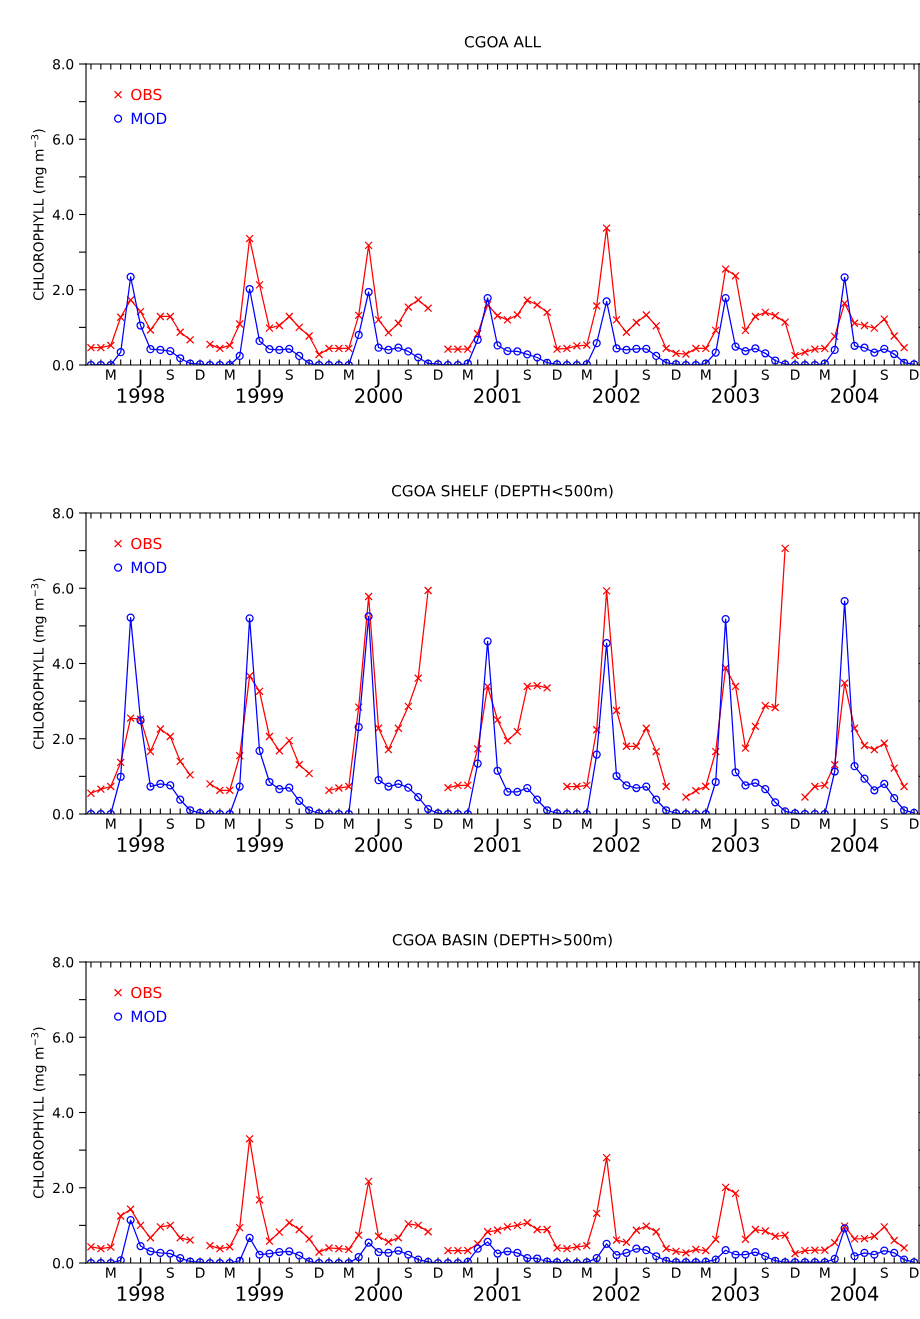  I want to click on chart-title: CGOA BASIN (DEPTH>500m), so click(502, 940).